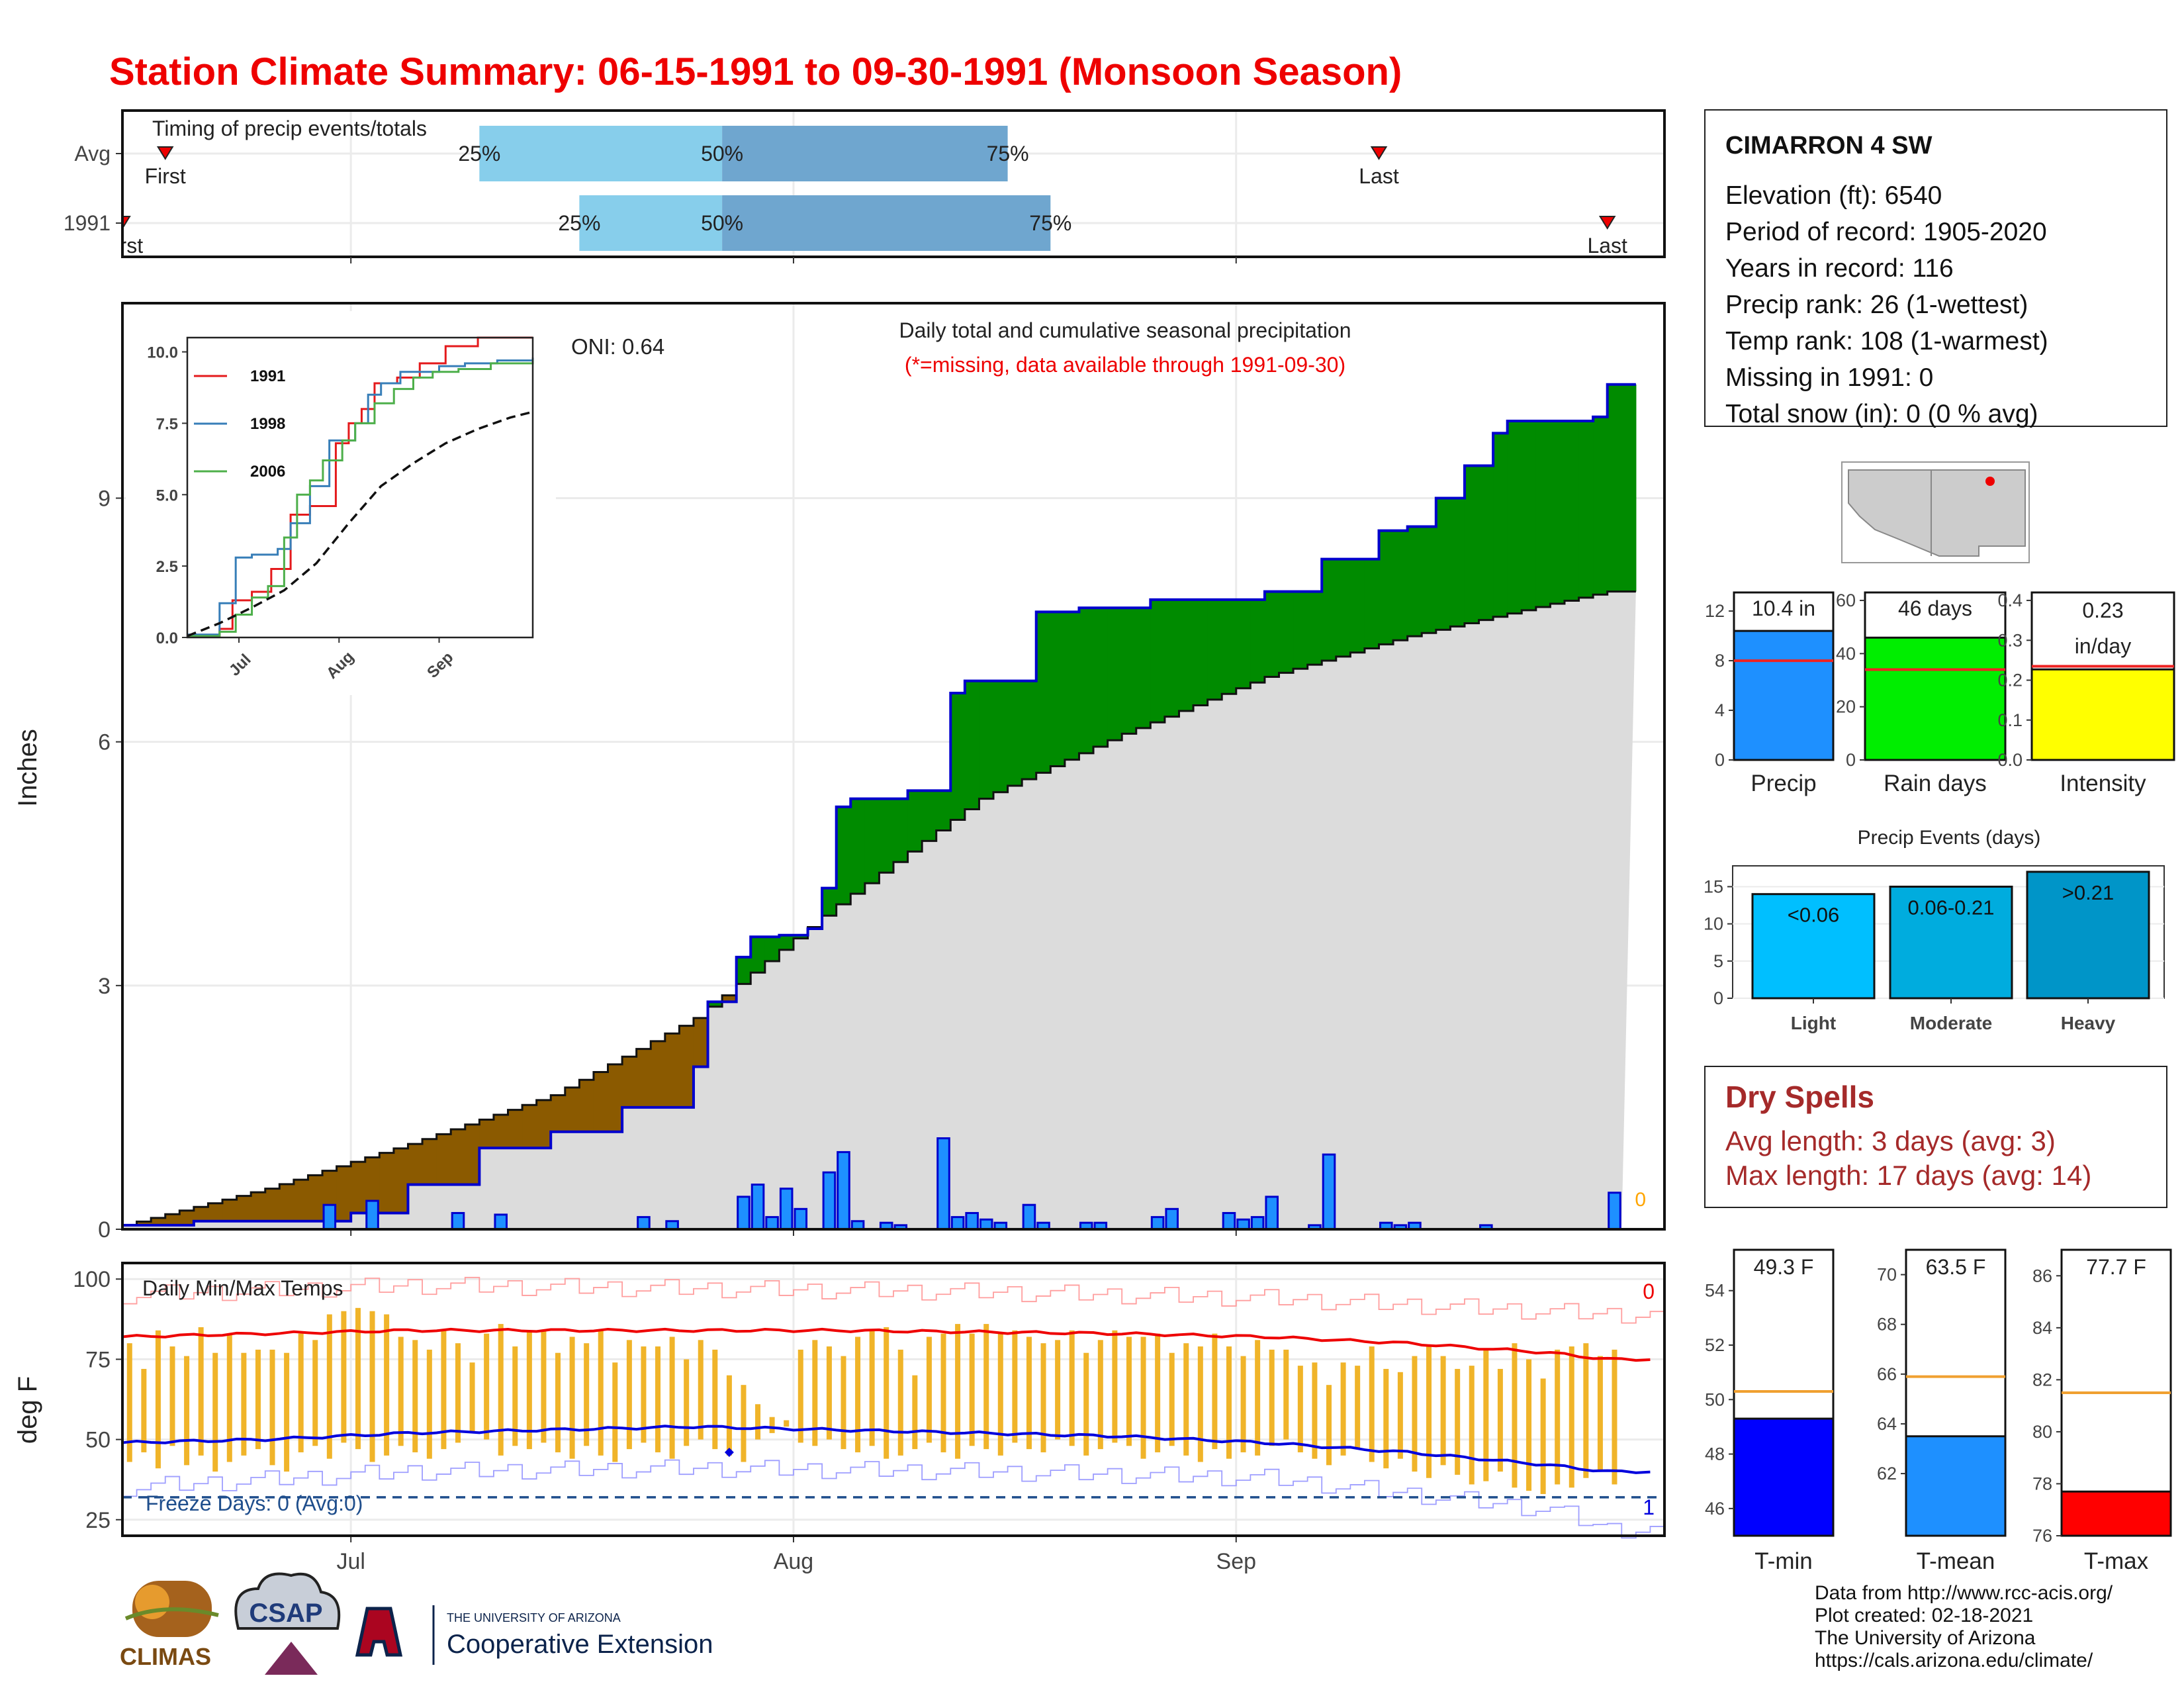 The height and width of the screenshot is (1688, 2184). Describe the element at coordinates (1935, 698) in the screenshot. I see `summary-bar-rain-days` at that location.